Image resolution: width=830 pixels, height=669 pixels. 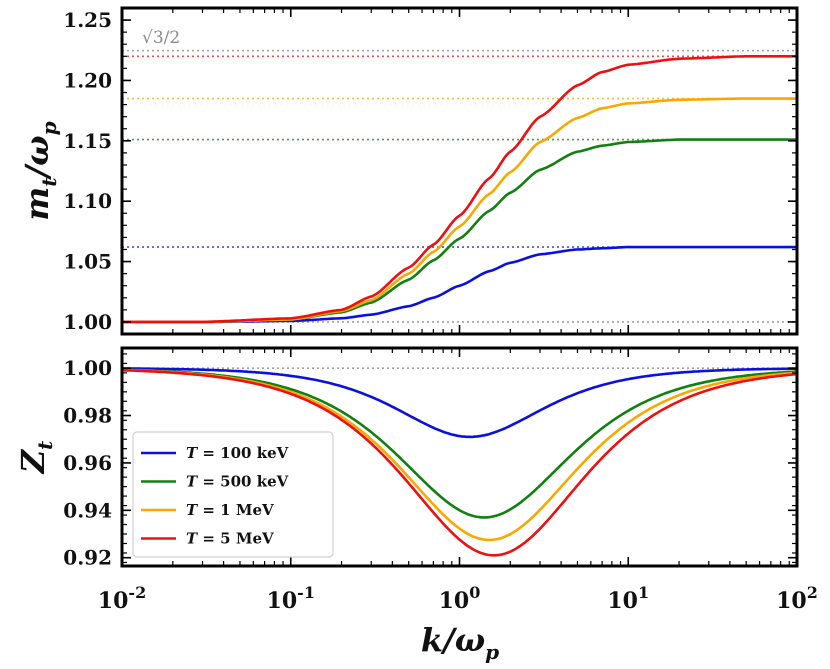 I want to click on legend-label: T = 5 MeV, so click(x=230, y=539).